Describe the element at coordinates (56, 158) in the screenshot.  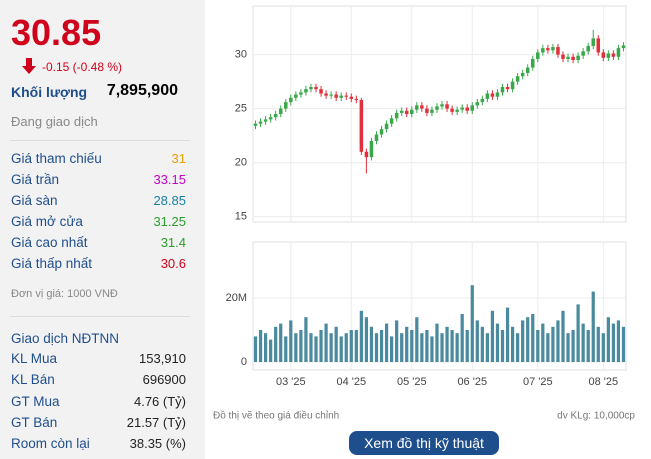
I see `stat-label: Giá tham chiếu` at that location.